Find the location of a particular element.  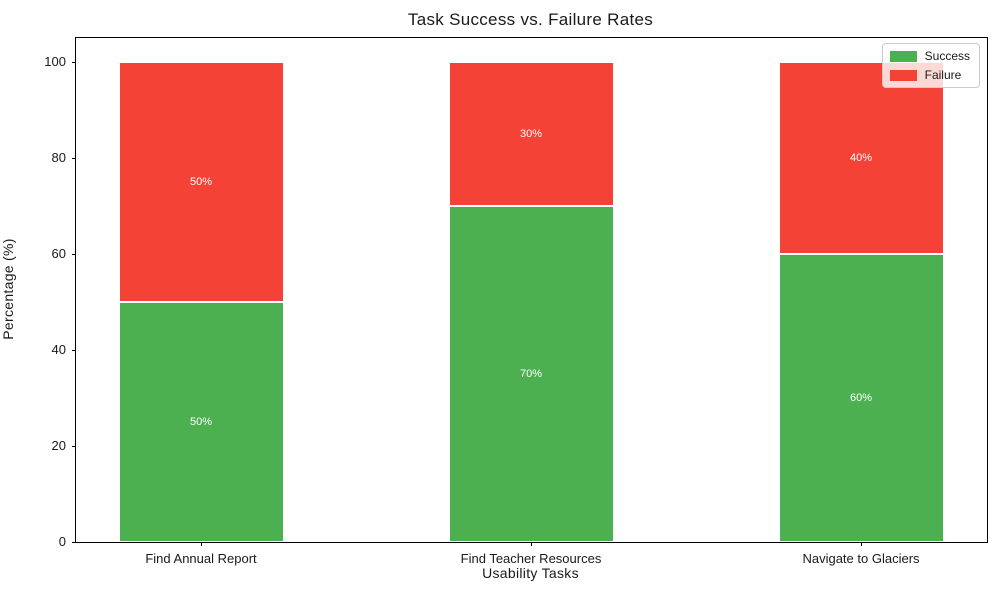

x-tick-label: Navigate to Glaciers is located at coordinates (861, 558).